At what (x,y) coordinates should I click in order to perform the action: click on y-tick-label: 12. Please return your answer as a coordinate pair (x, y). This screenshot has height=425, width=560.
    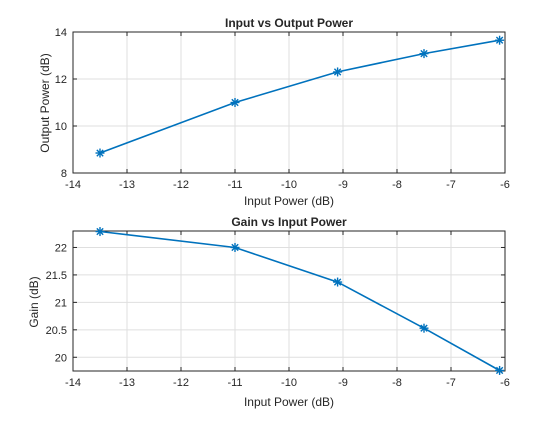
    Looking at the image, I should click on (61, 80).